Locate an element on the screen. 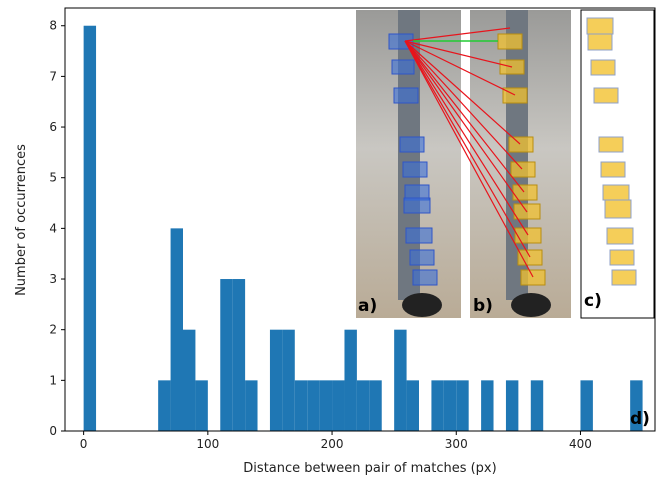 The height and width of the screenshot is (485, 665). y-tick-label: 0 is located at coordinates (53, 431).